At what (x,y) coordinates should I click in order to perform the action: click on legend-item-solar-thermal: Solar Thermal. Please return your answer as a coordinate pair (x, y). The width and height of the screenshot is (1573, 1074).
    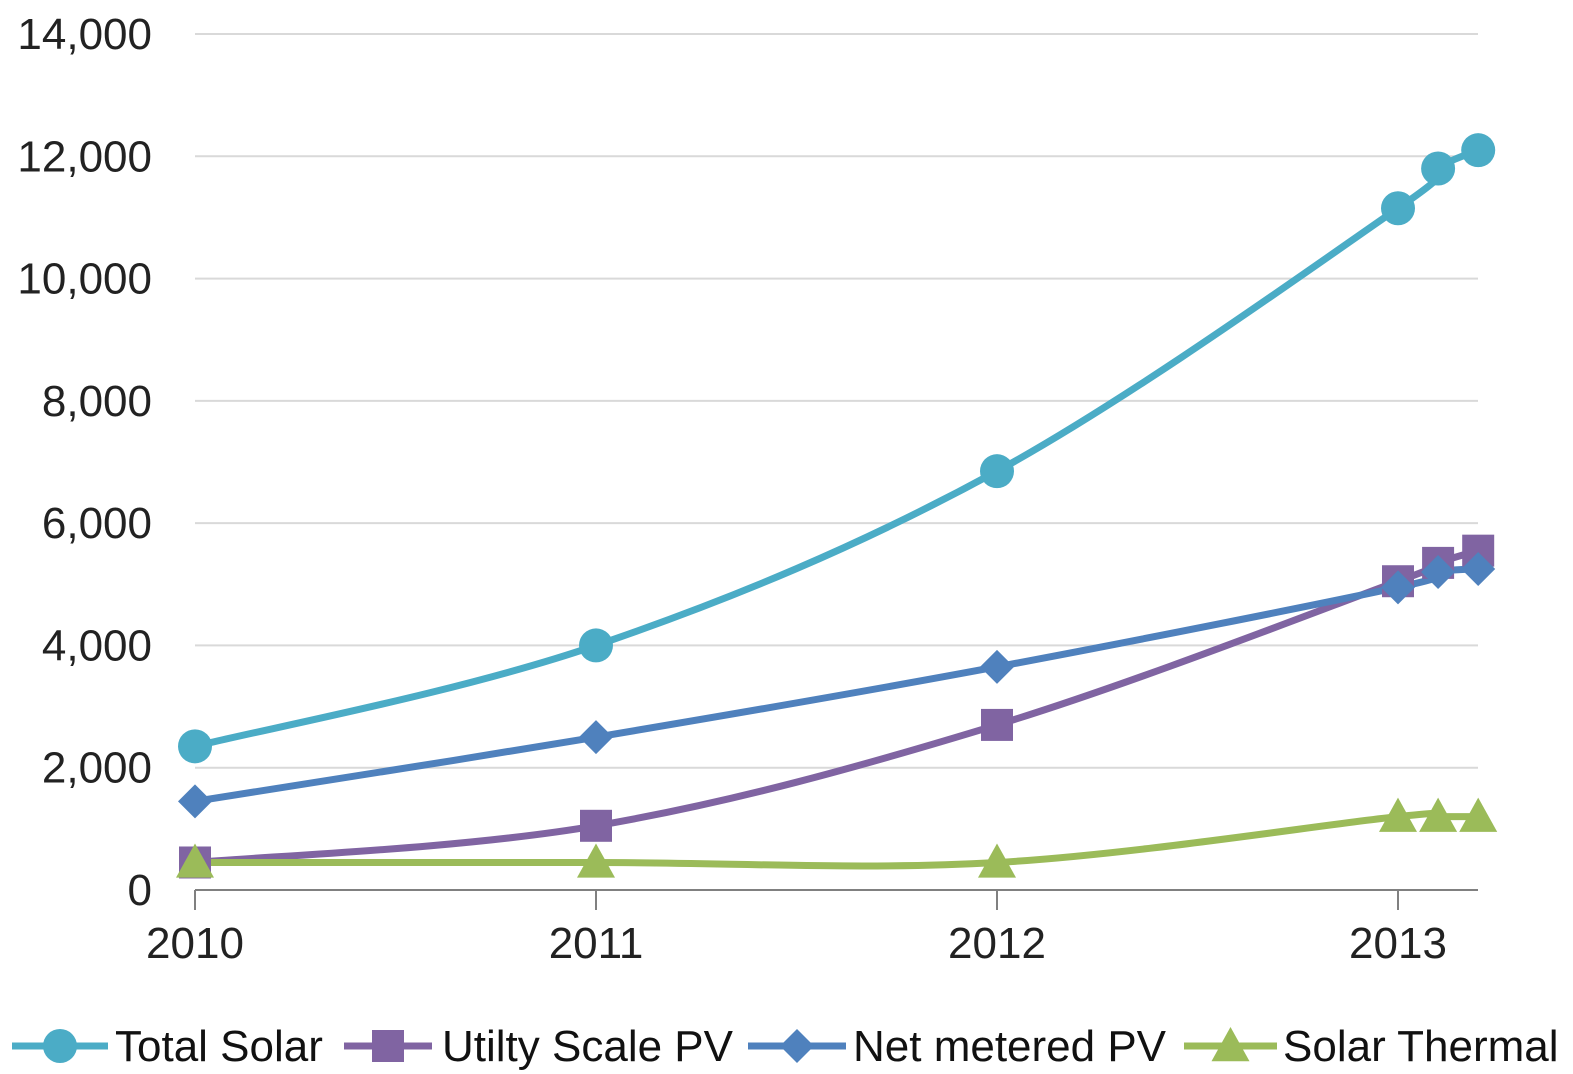
    Looking at the image, I should click on (1371, 1046).